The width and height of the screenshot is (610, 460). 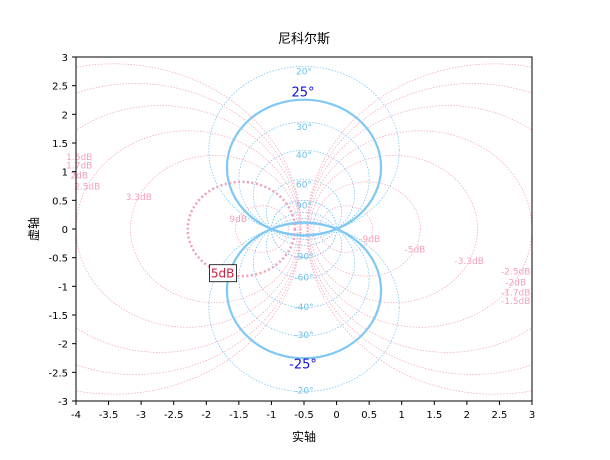 I want to click on y-tick-label-4: 1, so click(x=65, y=173).